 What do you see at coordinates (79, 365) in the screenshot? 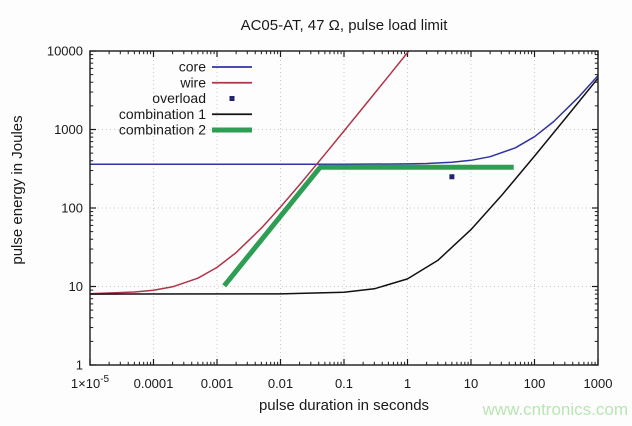
I see `y-tick-label: 1` at bounding box center [79, 365].